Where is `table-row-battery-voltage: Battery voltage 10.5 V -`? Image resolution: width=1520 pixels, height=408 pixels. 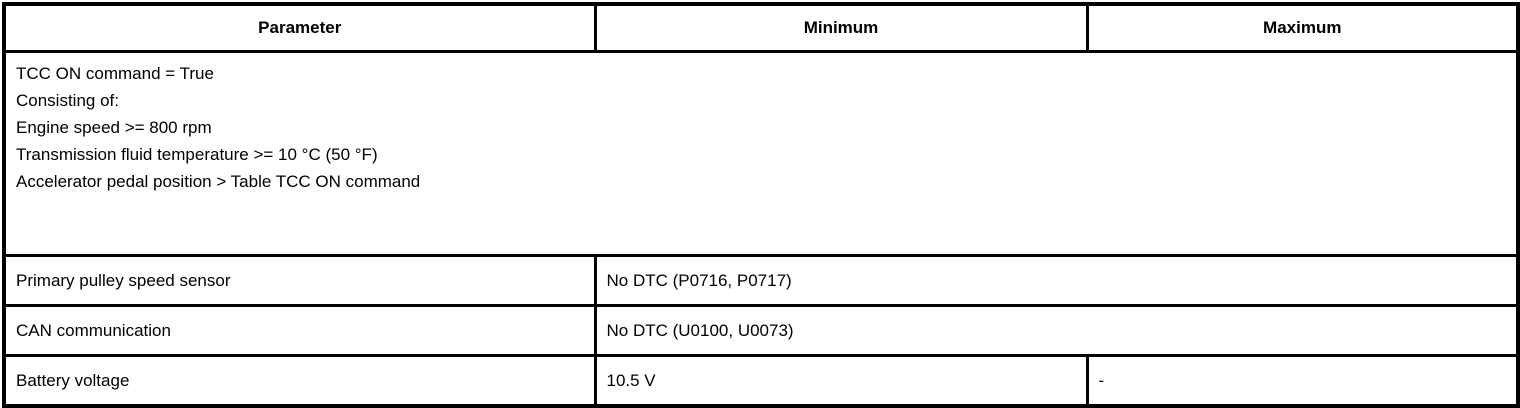
table-row-battery-voltage: Battery voltage 10.5 V - is located at coordinates (761, 381).